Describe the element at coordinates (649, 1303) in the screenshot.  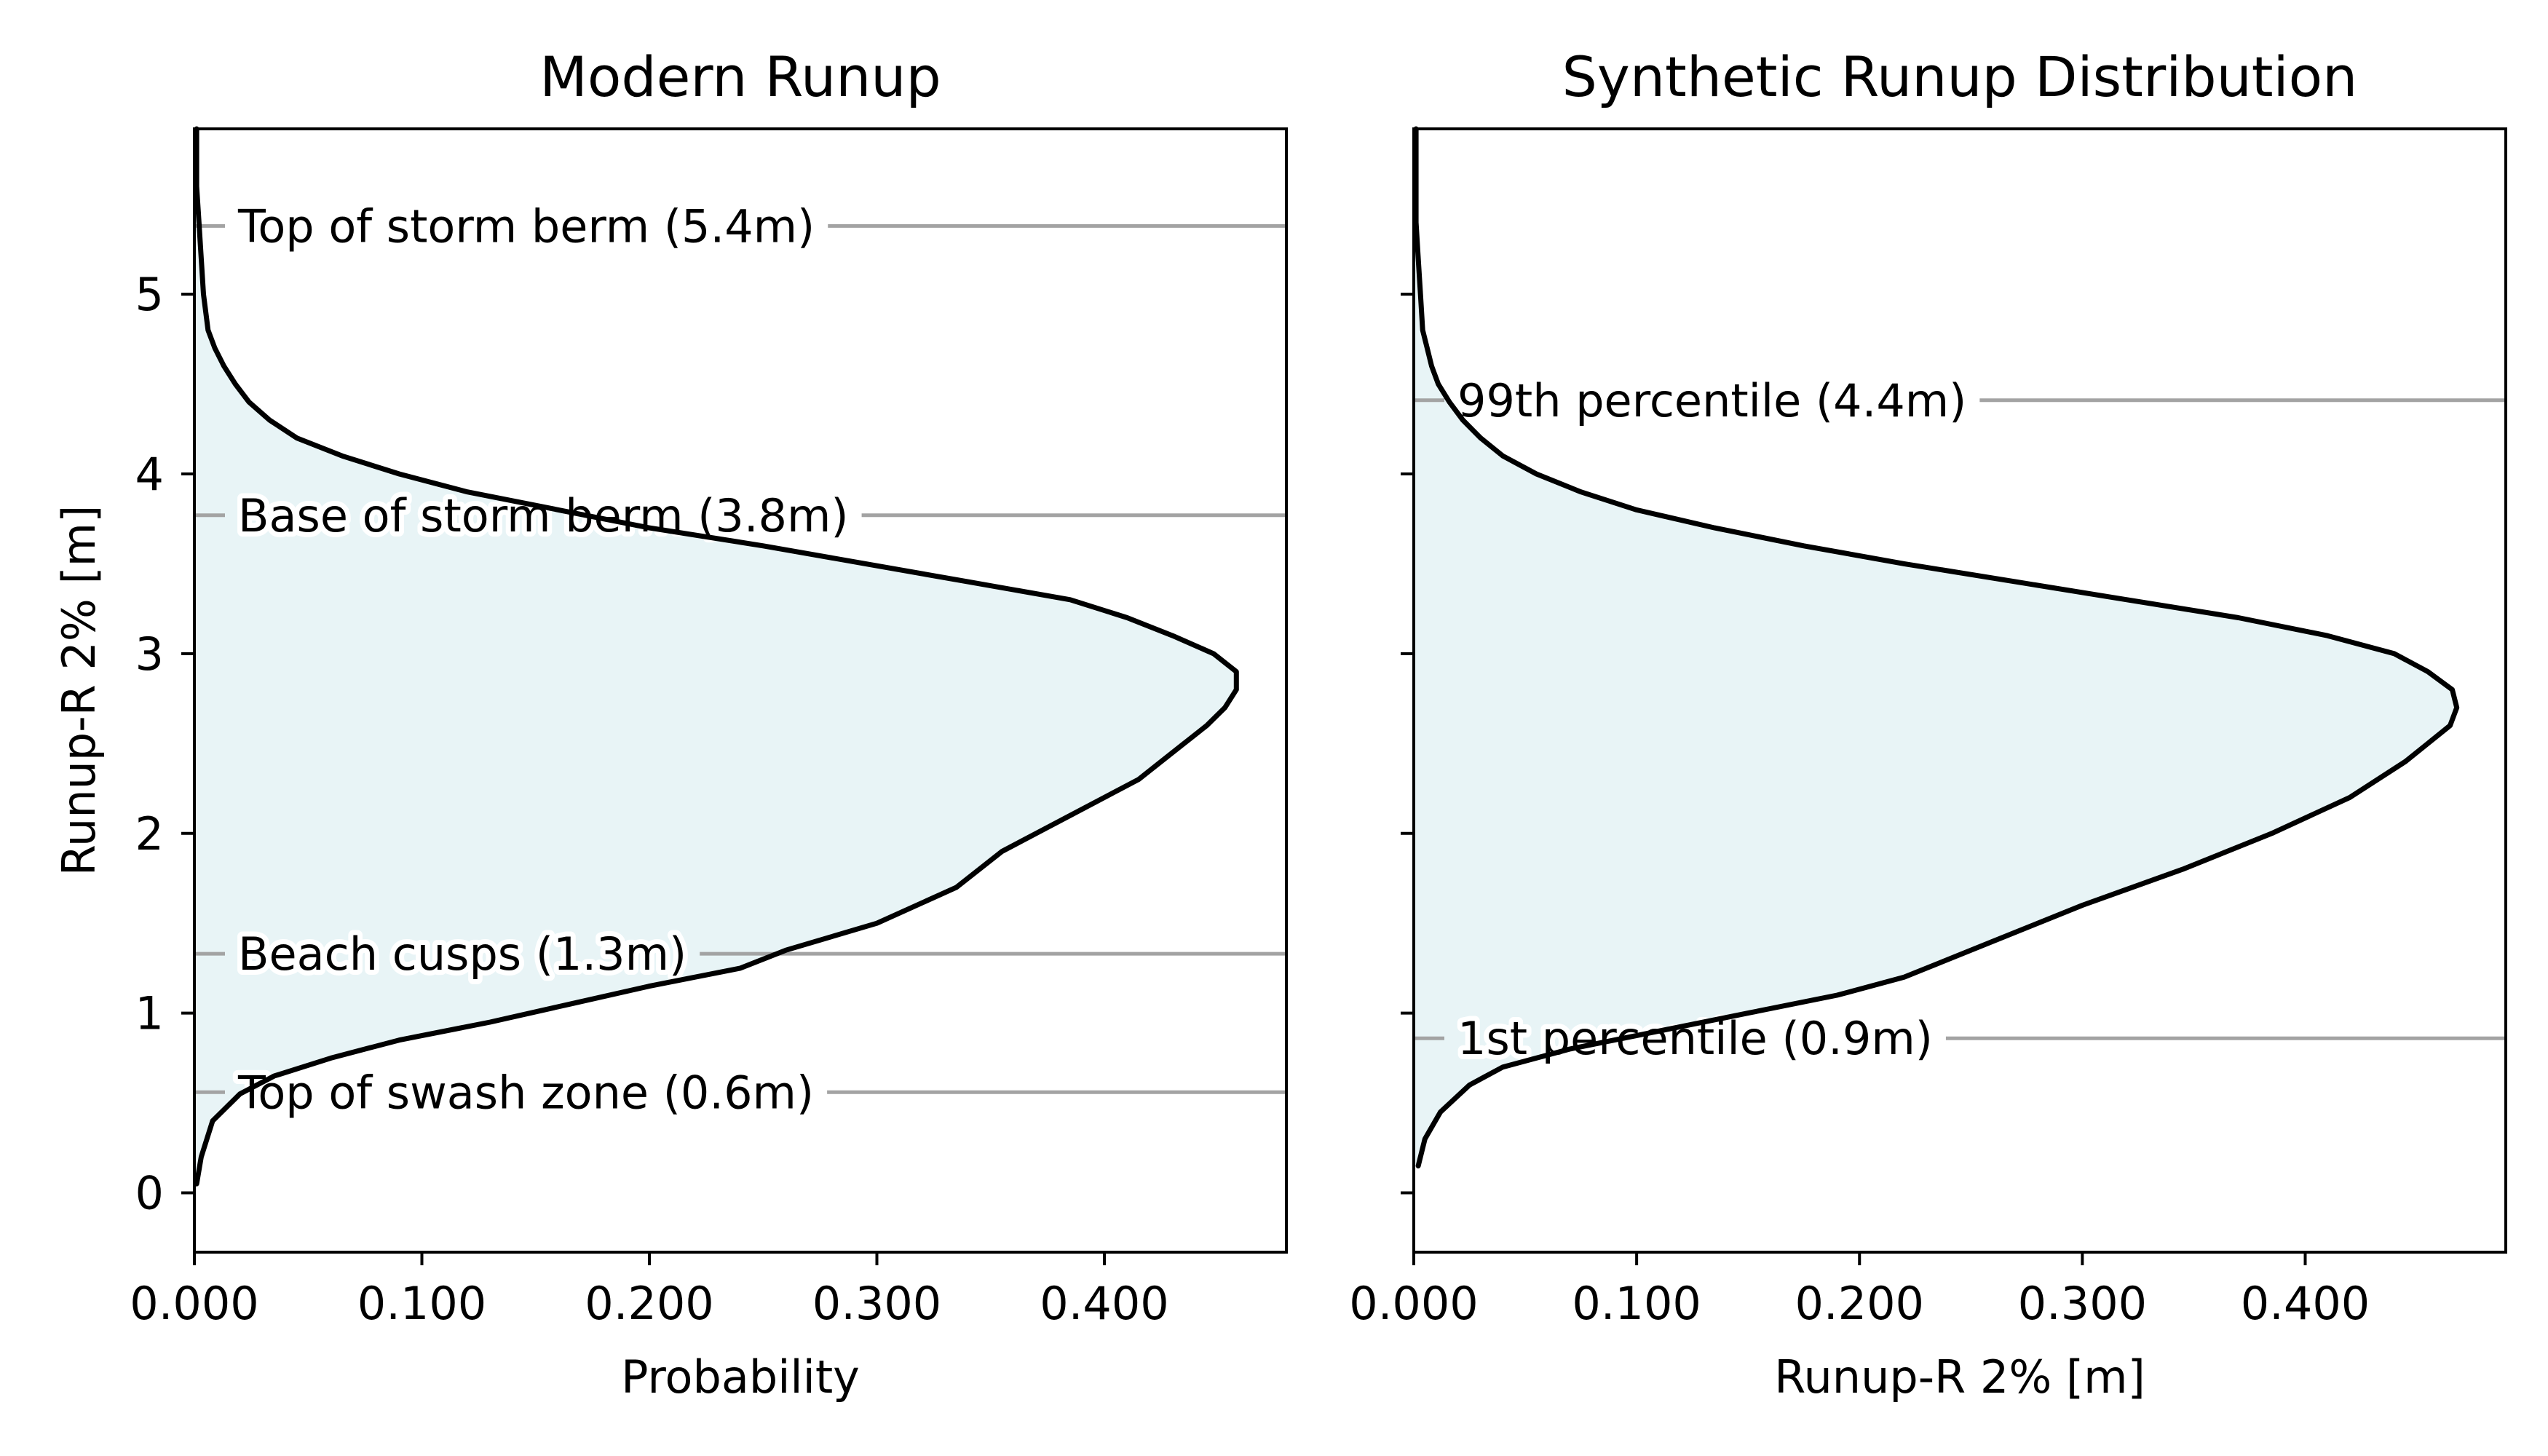
I see `modern-x-tick-label: 0.200` at that location.